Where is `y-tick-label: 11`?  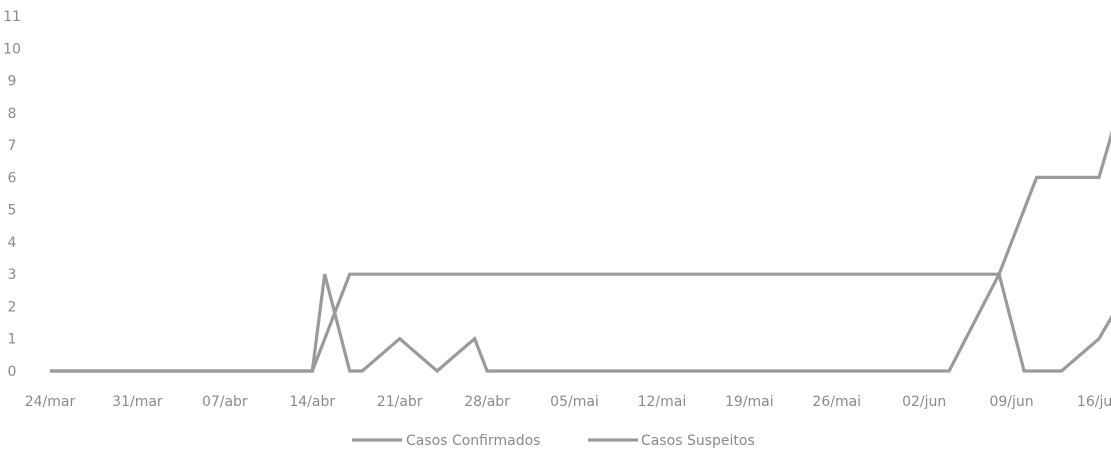
y-tick-label: 11 is located at coordinates (12, 17).